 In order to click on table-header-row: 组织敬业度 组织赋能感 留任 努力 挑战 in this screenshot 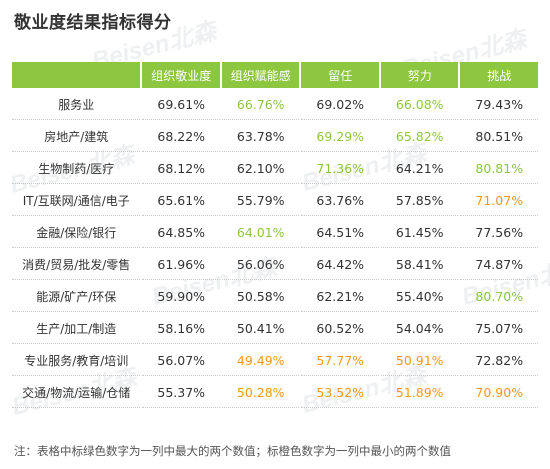, I will do `click(275, 75)`.